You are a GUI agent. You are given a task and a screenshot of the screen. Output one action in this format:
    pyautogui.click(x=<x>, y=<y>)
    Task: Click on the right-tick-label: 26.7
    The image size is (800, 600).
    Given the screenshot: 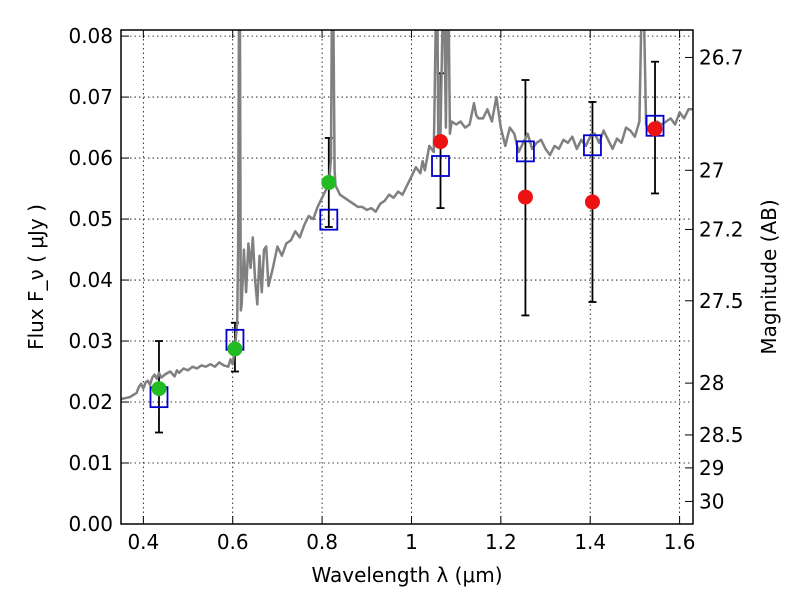 What is the action you would take?
    pyautogui.click(x=721, y=57)
    